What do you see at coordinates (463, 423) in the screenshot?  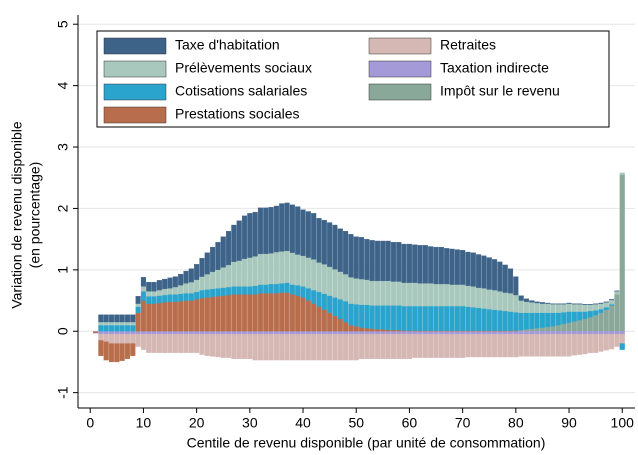 I see `x-tick-label: 70` at bounding box center [463, 423].